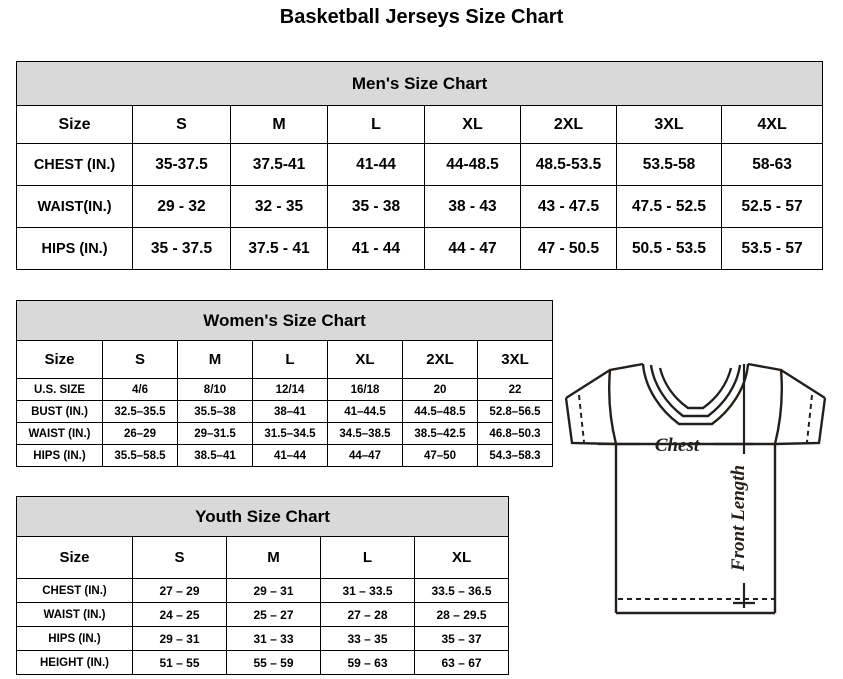 The height and width of the screenshot is (679, 843). Describe the element at coordinates (279, 248) in the screenshot. I see `mens-cell: 37.5 - 41` at that location.